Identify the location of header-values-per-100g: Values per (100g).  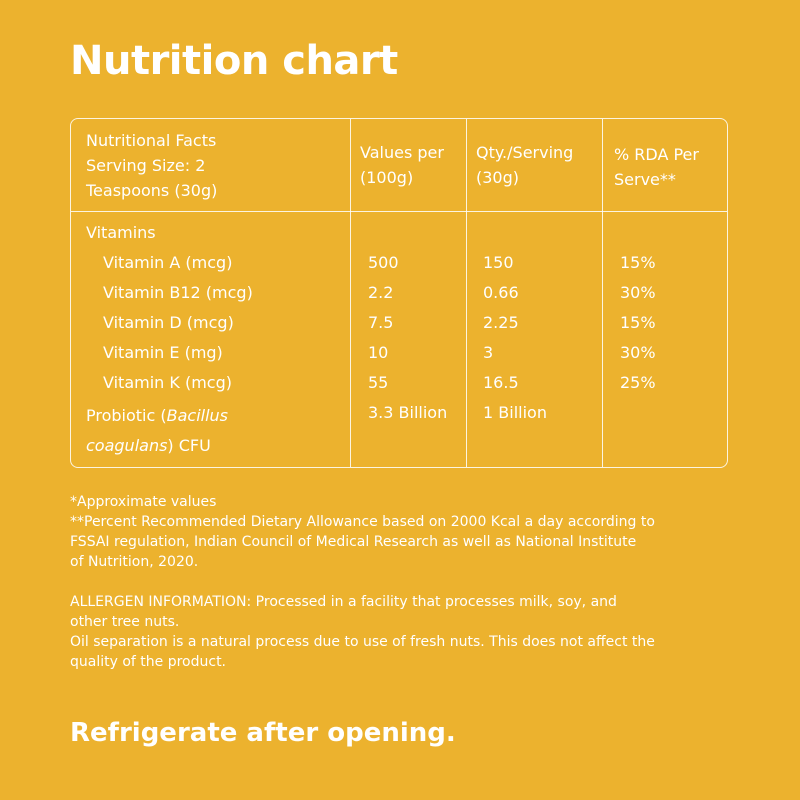
(402, 165).